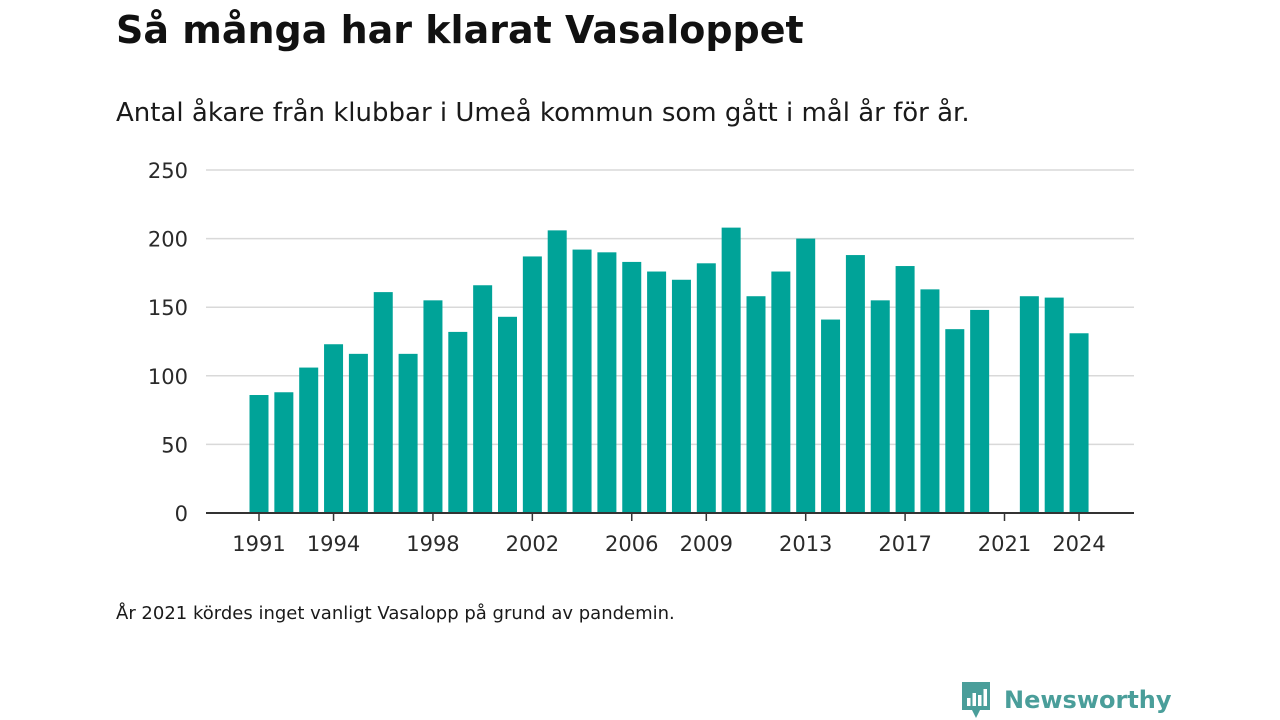  Describe the element at coordinates (1054, 405) in the screenshot. I see `bar-2023` at that location.